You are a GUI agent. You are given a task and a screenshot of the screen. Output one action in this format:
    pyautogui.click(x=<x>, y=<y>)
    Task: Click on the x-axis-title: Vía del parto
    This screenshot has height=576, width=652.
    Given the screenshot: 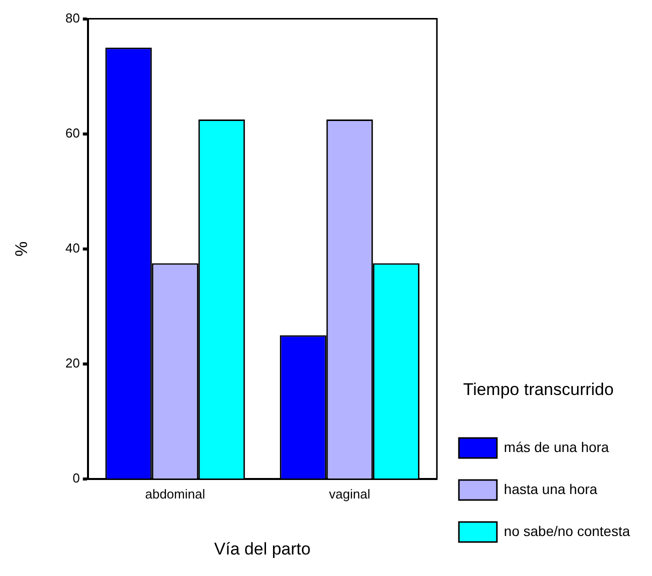 What is the action you would take?
    pyautogui.click(x=262, y=548)
    